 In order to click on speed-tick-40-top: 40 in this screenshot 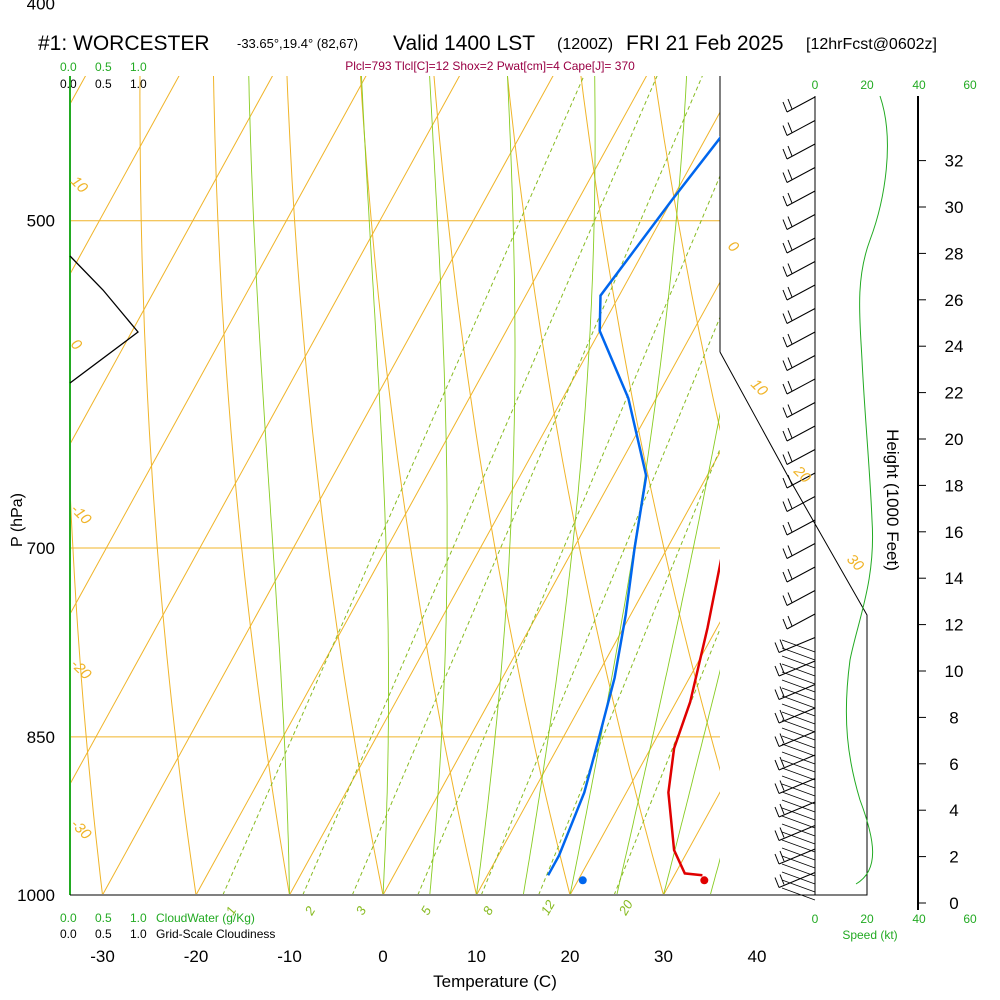, I will do `click(919, 85)`.